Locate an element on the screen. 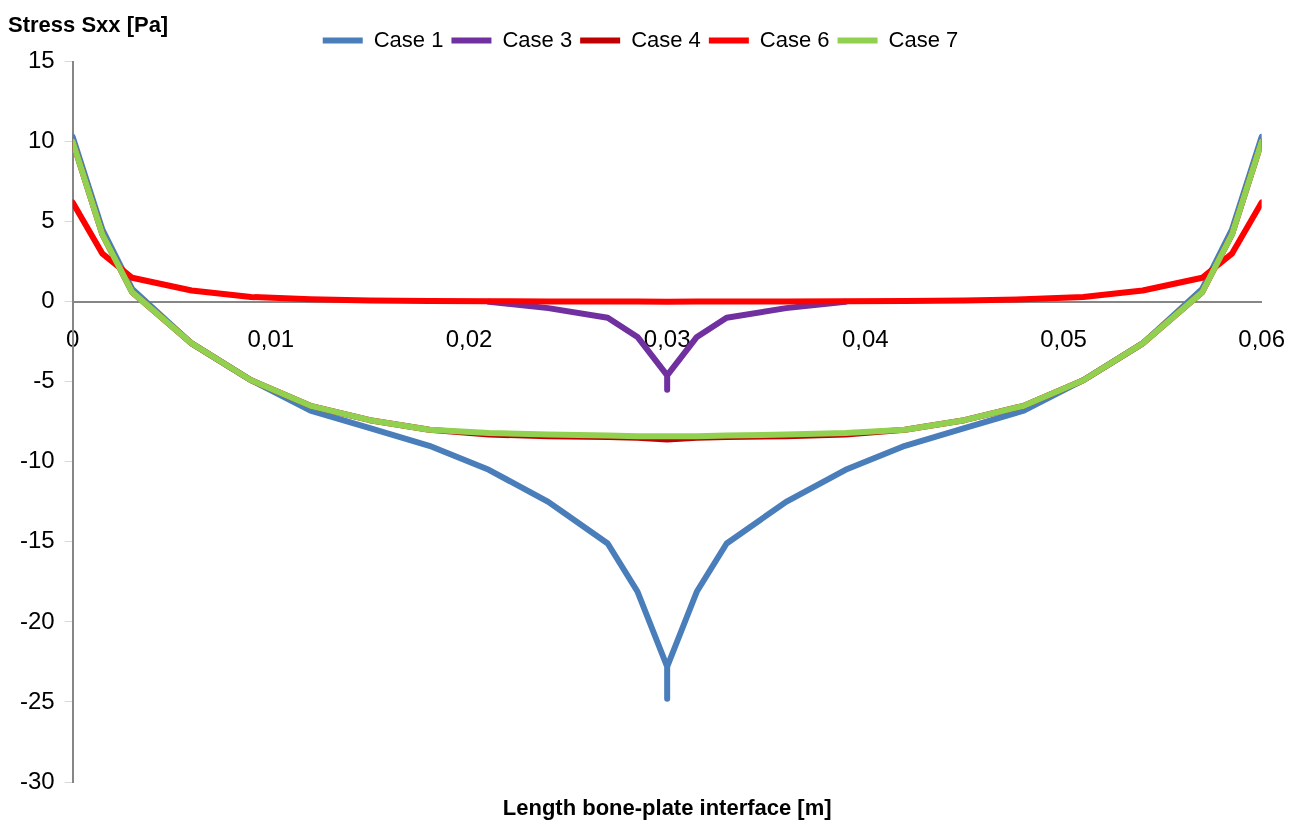 Image resolution: width=1301 pixels, height=824 pixels. y-axis-title: Stress Sxx [Pa] is located at coordinates (88, 25).